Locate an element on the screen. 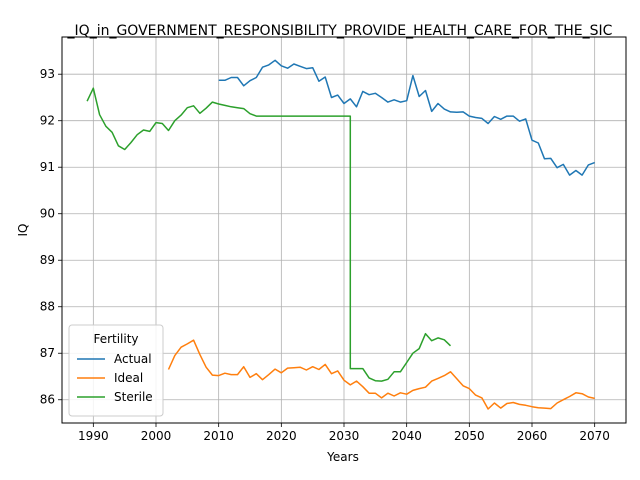 The height and width of the screenshot is (480, 640). x-axis-ticks: 1990 2000 2010 2020 2030 2040 2050 2060 2070 is located at coordinates (344, 433).